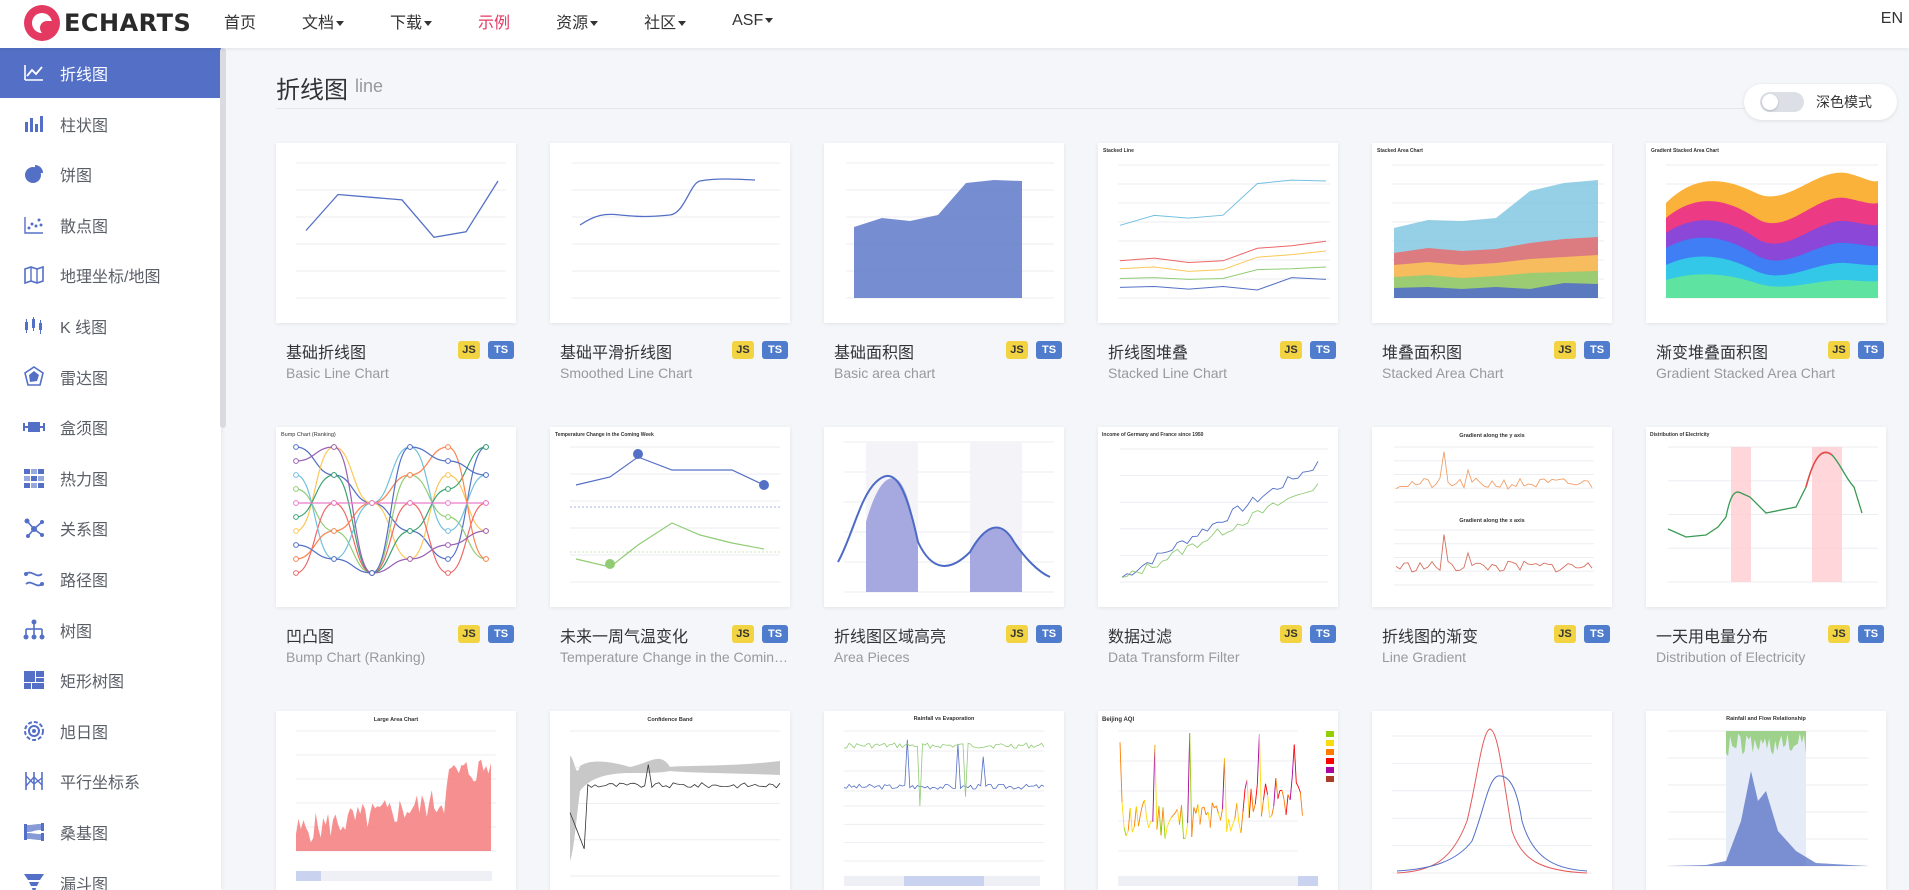  I want to click on example-card-precipitation, so click(1492, 800).